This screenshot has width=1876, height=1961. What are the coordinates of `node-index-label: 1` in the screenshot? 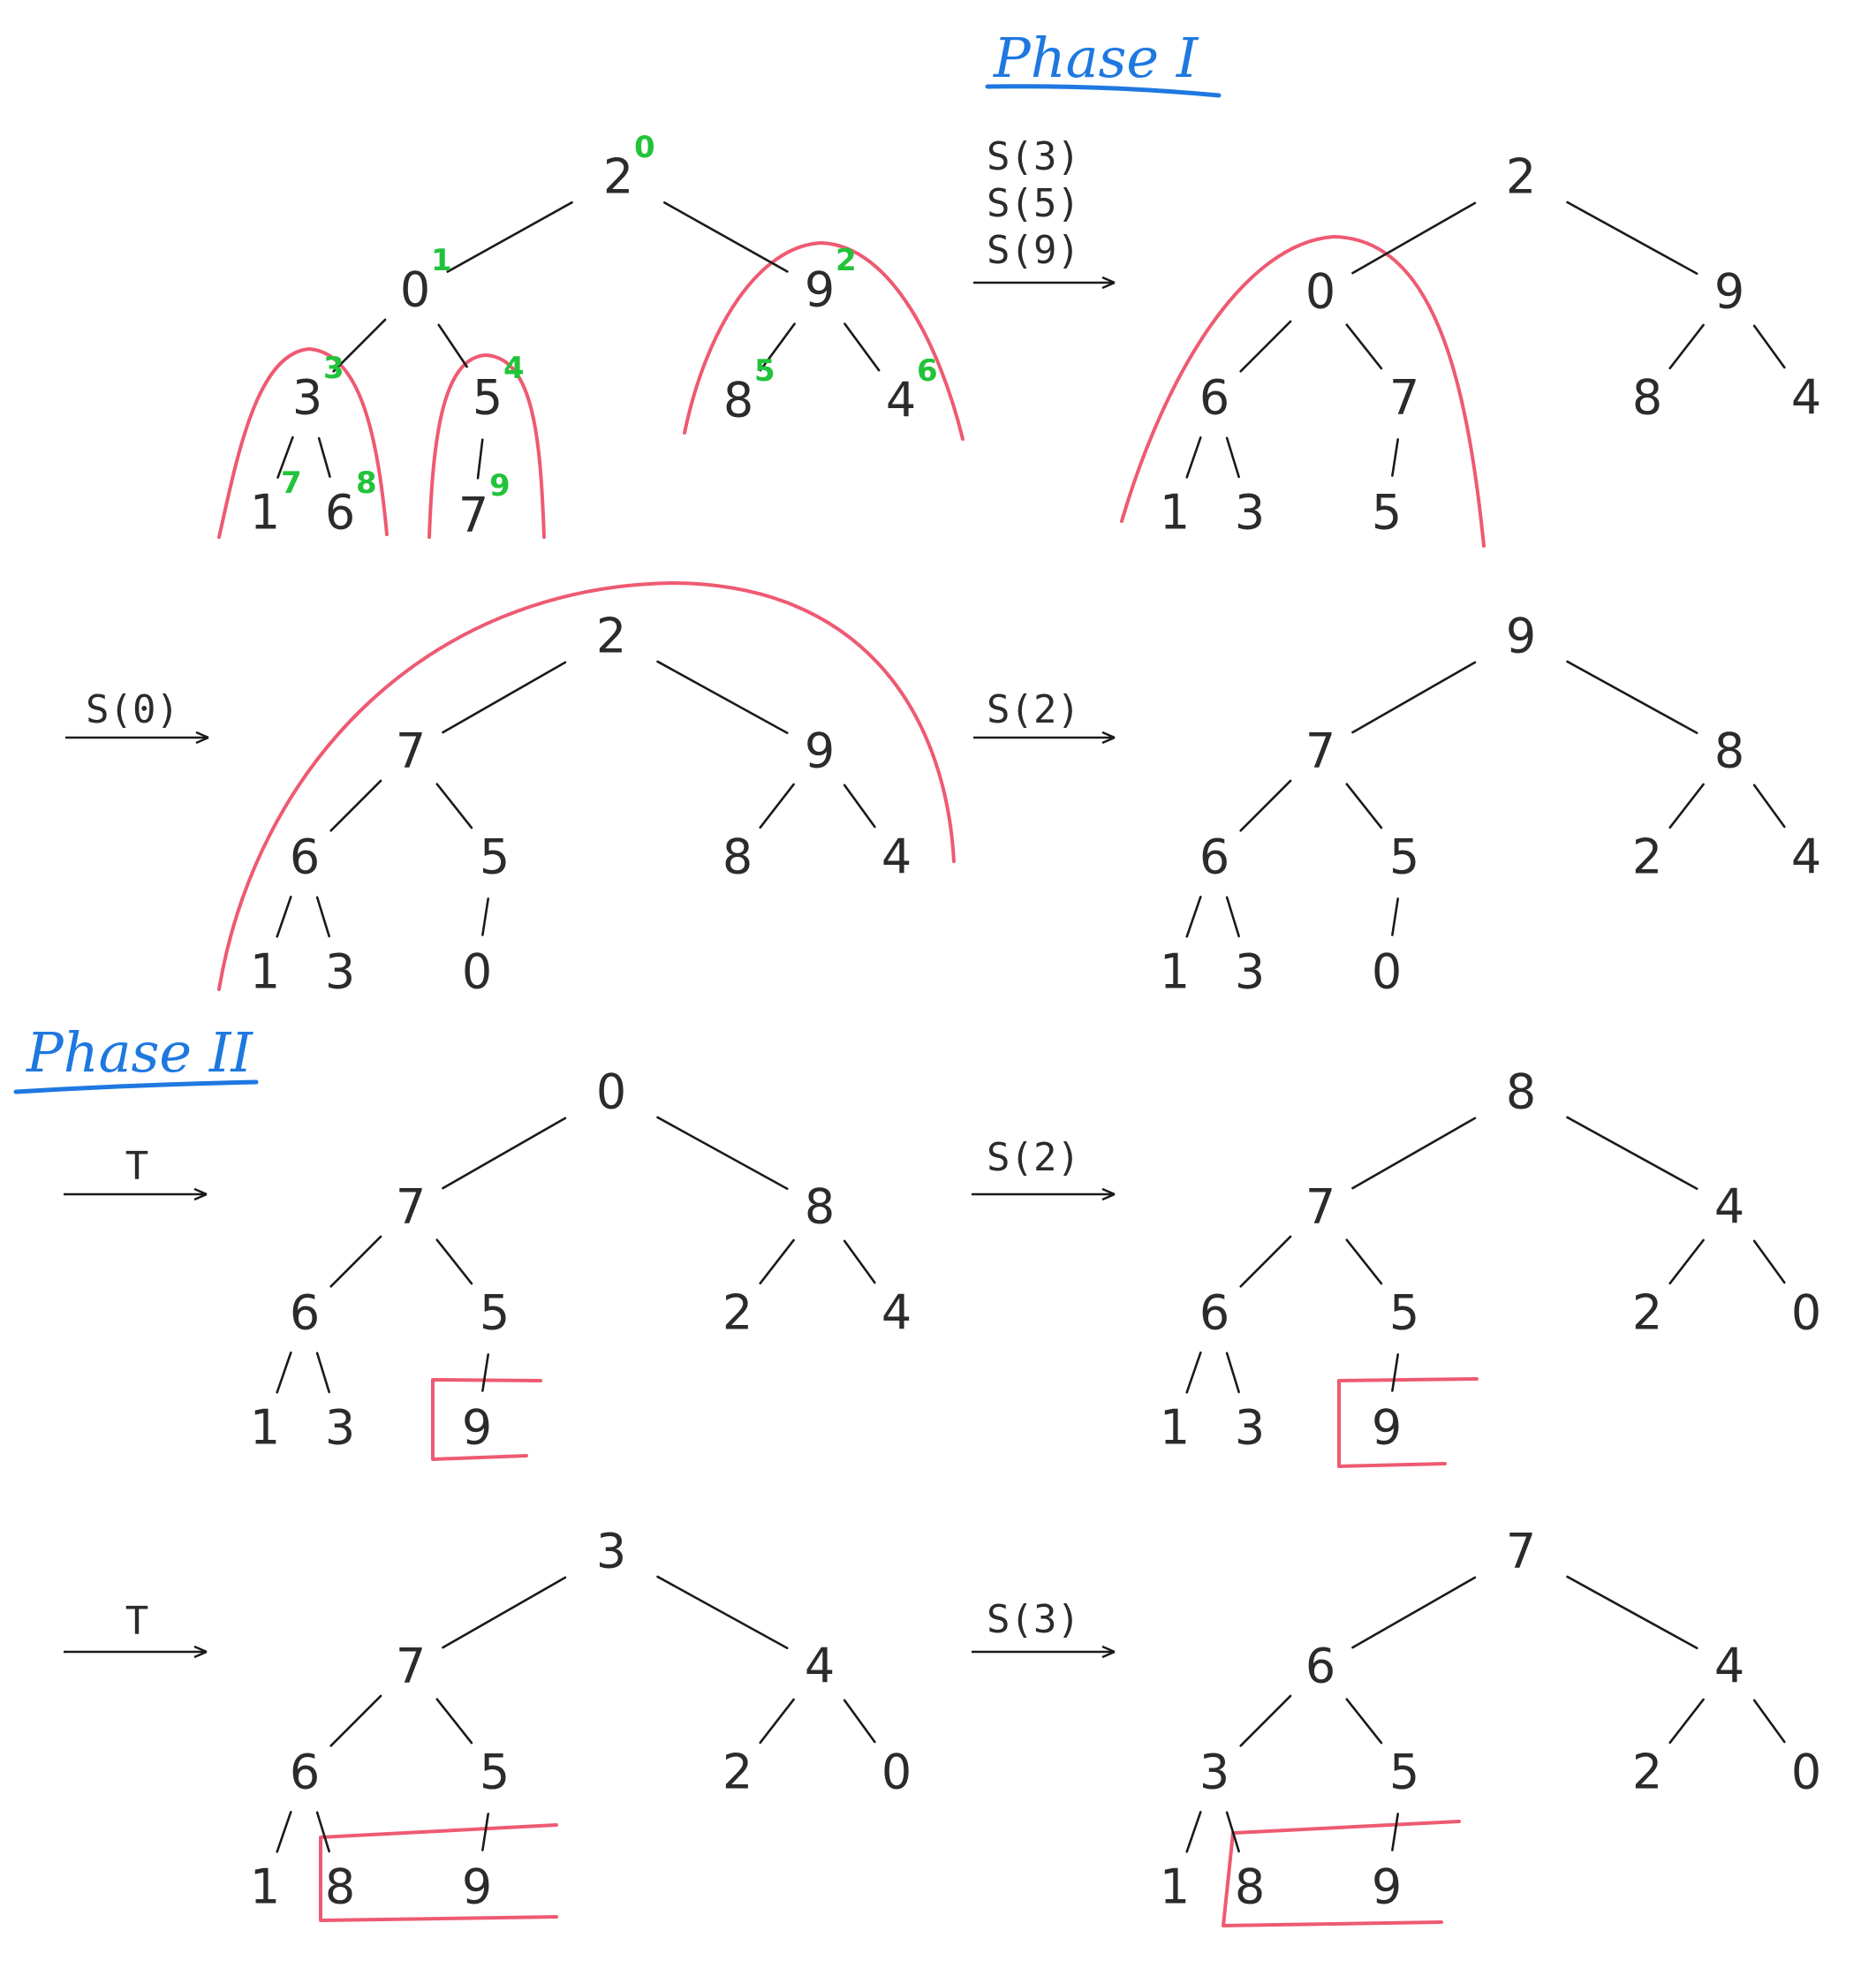 It's located at (441, 260).